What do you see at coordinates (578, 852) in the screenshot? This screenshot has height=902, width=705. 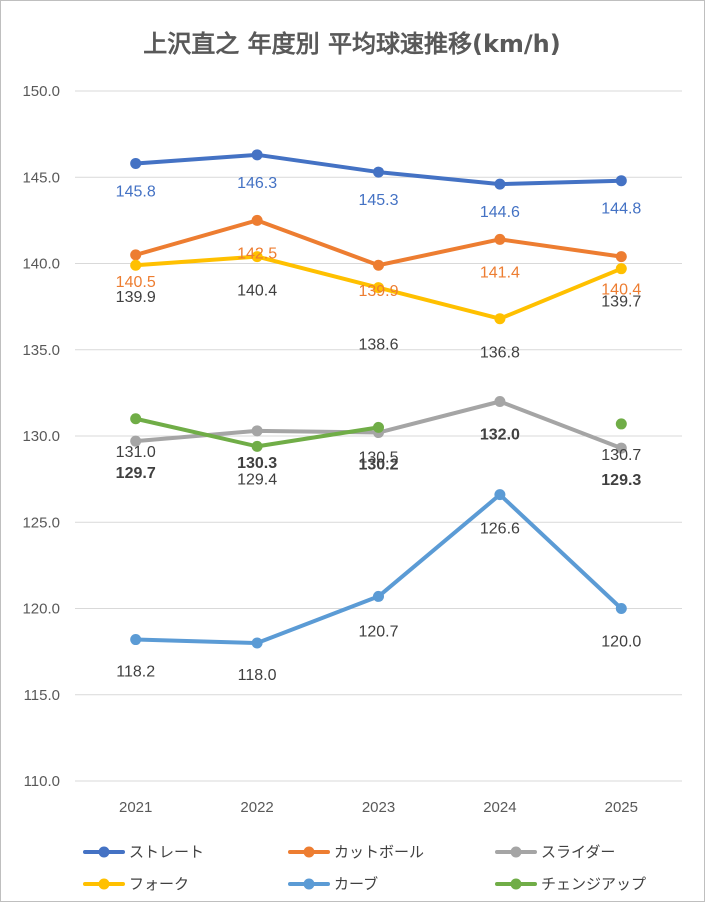 I see `legend-label: スライダー` at bounding box center [578, 852].